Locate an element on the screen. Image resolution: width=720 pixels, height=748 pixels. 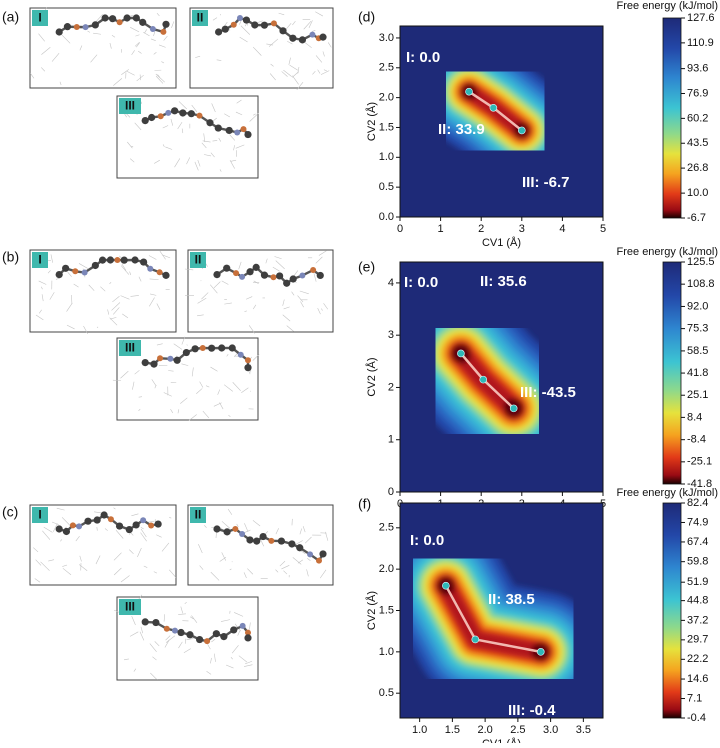
x-tick-label: 1.0 is located at coordinates (419, 730).